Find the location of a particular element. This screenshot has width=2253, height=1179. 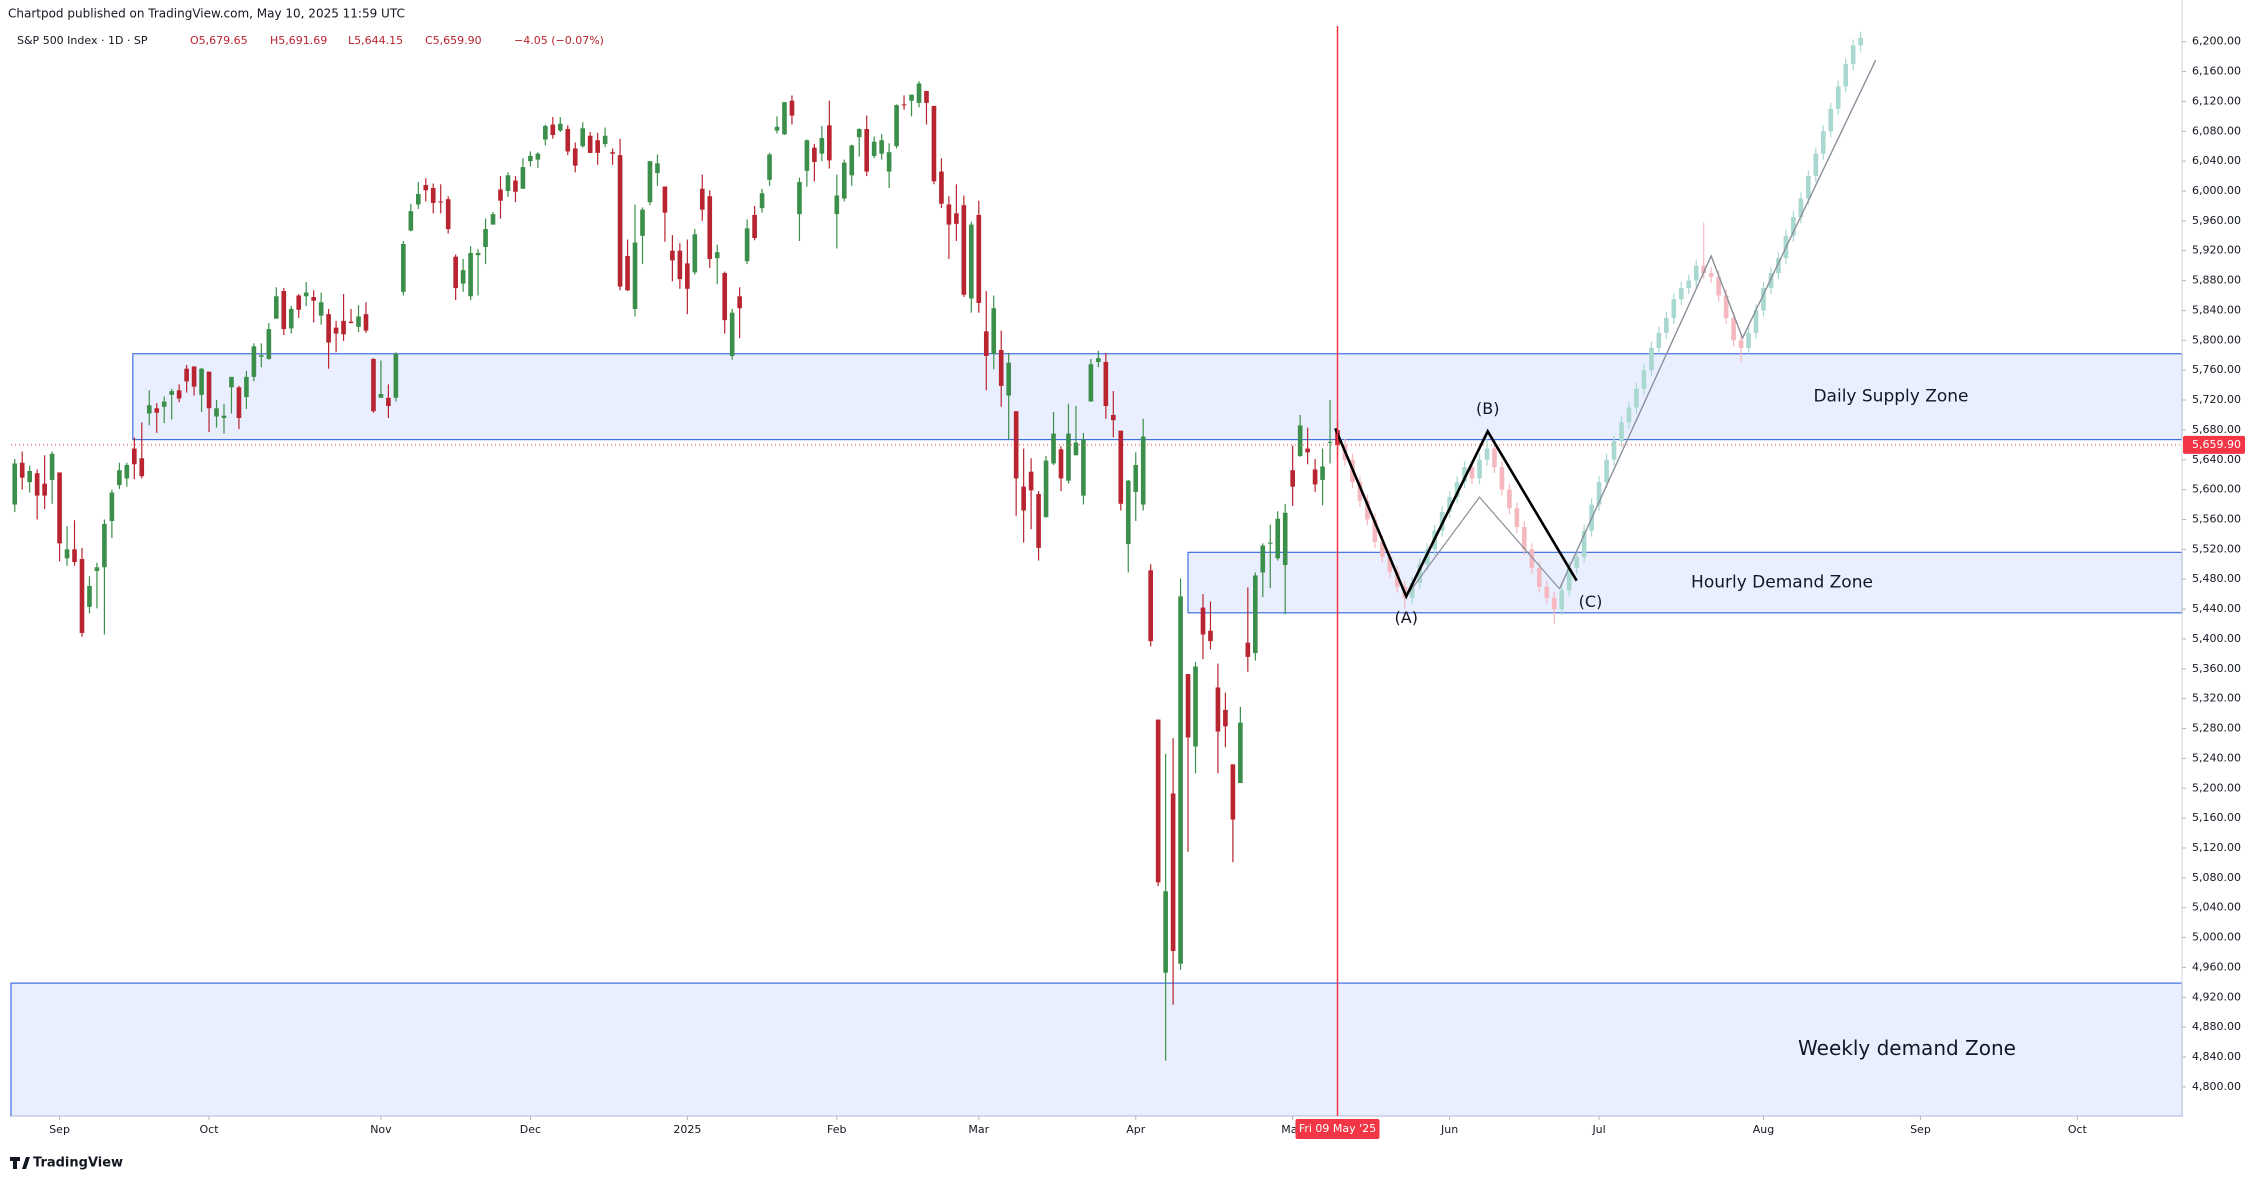

symbol: S&P 500 Index · 1D · SP is located at coordinates (82, 40).